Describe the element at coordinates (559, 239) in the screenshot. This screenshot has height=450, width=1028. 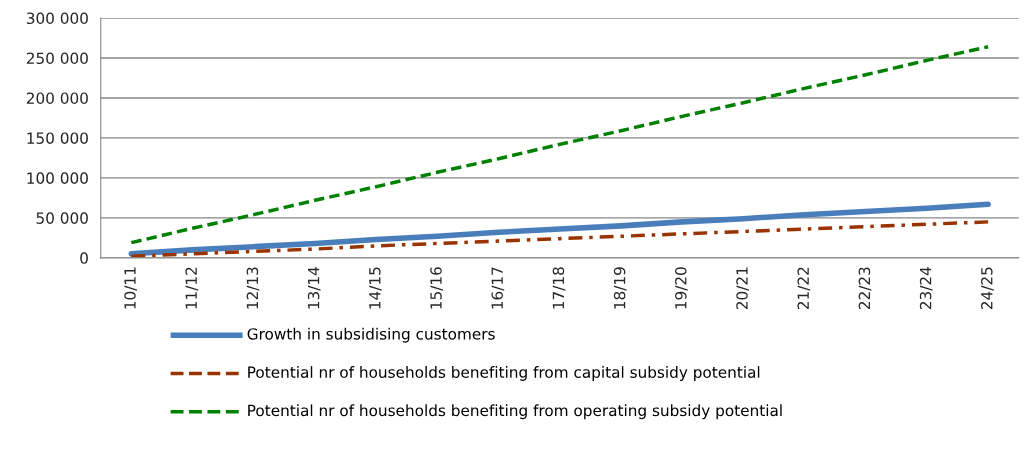
I see `line-series` at that location.